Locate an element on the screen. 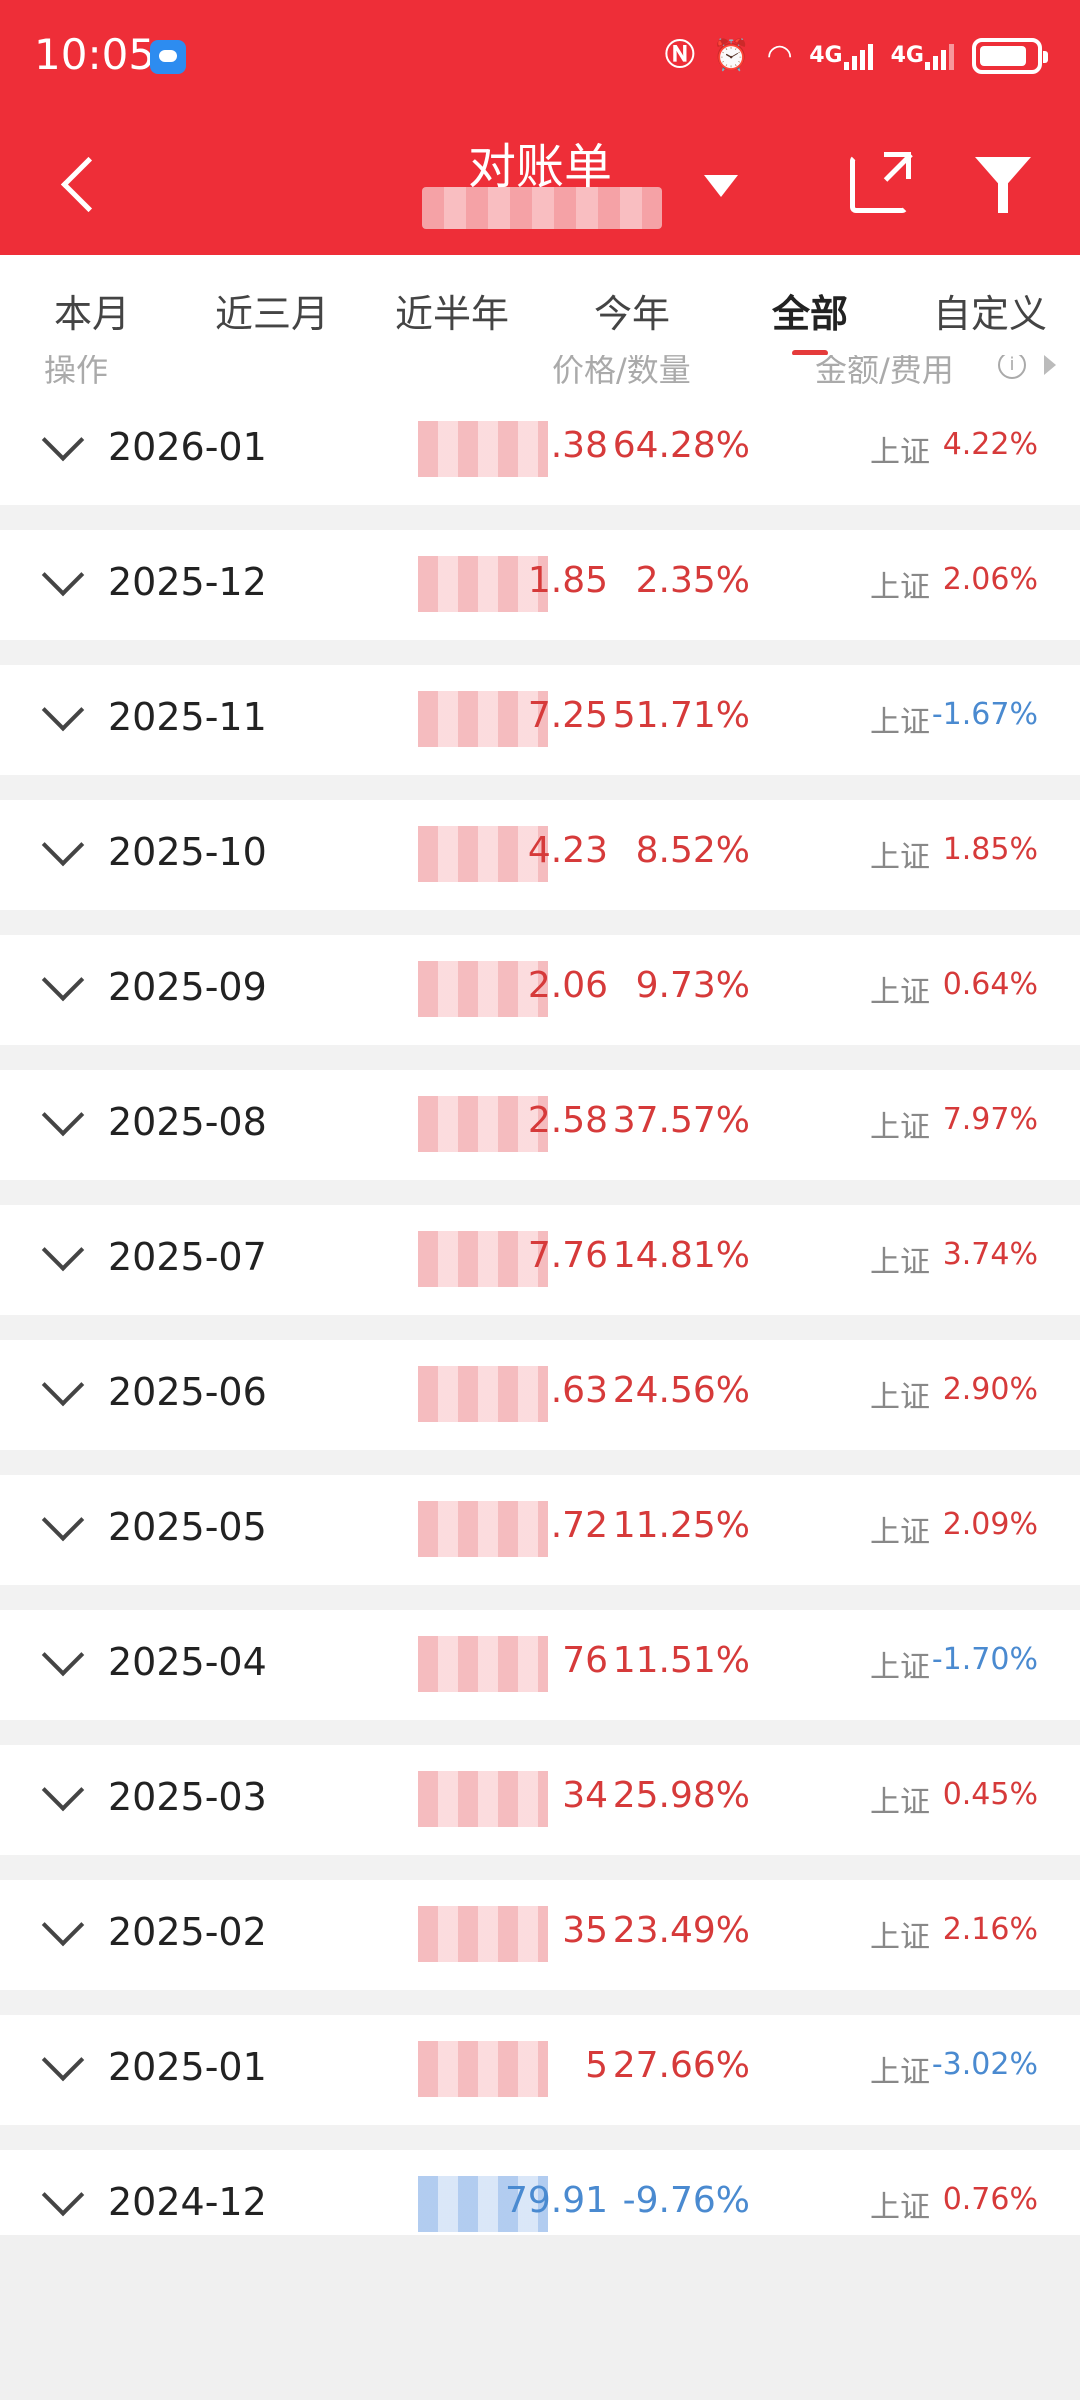 The height and width of the screenshot is (2400, 1080). index-change: -1.67% is located at coordinates (984, 714).